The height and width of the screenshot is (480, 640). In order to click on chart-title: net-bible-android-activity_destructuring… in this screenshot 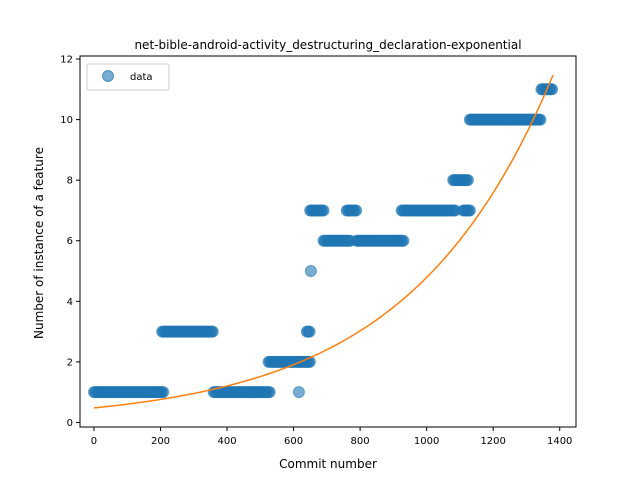, I will do `click(327, 45)`.